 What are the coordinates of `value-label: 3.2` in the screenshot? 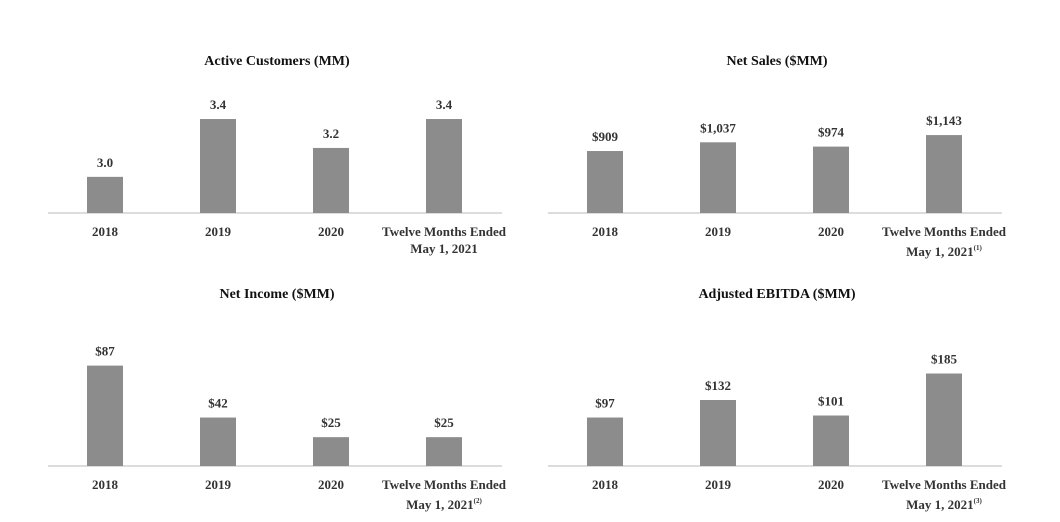 It's located at (331, 133).